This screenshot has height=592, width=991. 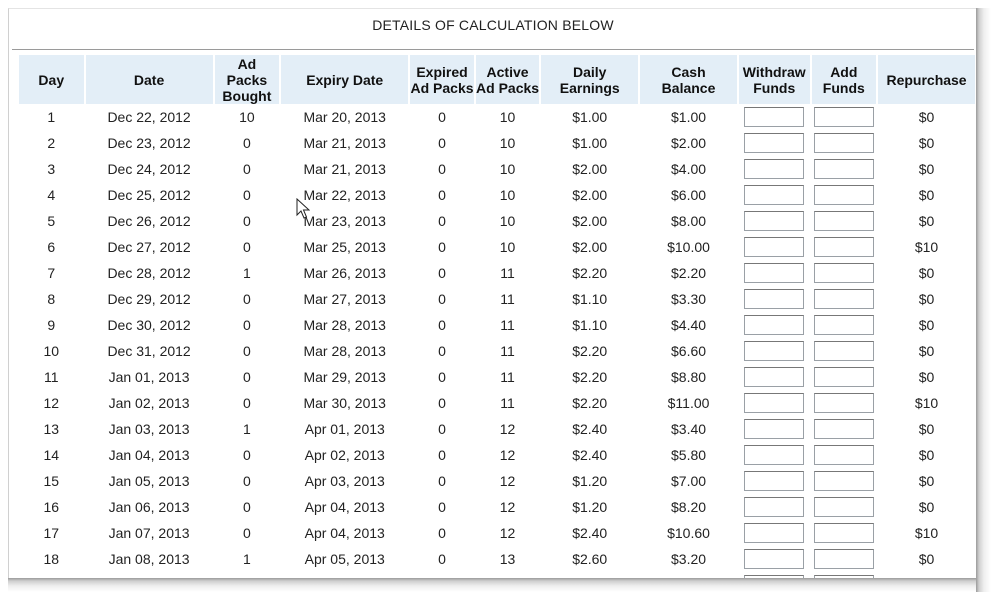 I want to click on cell-ad-packs-bought: 10, so click(x=247, y=117).